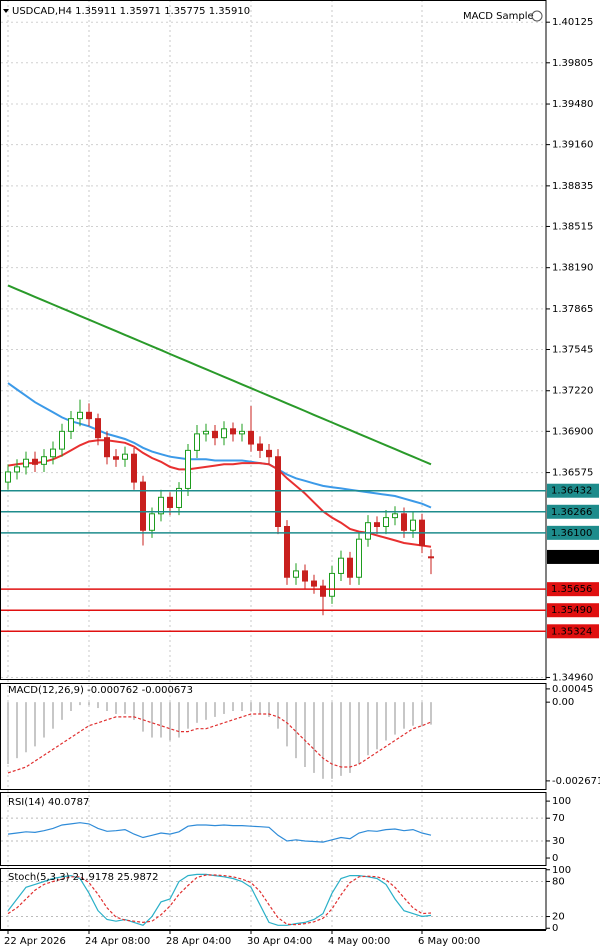 The image size is (600, 948). What do you see at coordinates (572, 473) in the screenshot?
I see `y-tick-label: 1.36575` at bounding box center [572, 473].